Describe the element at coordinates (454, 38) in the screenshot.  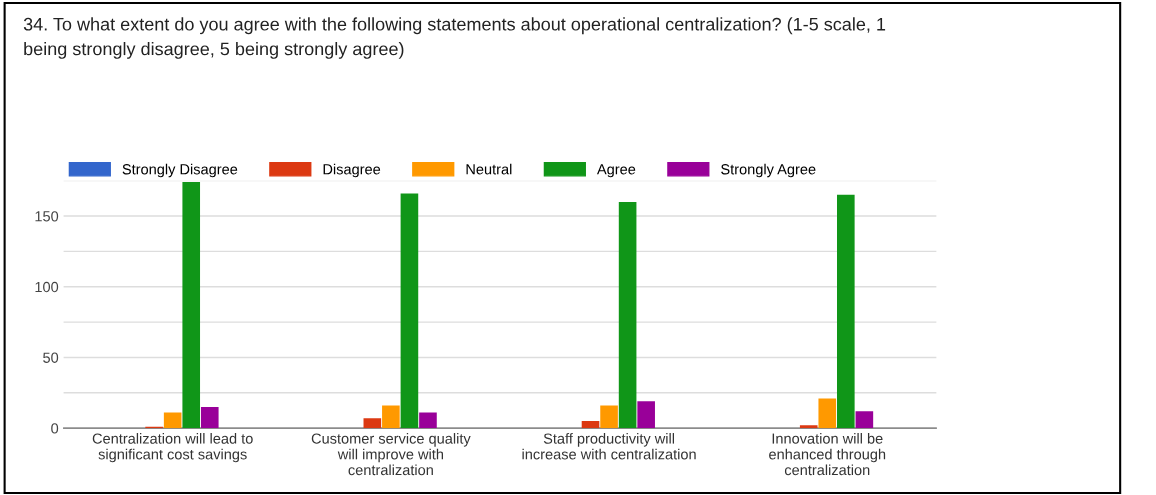
I see `chart-title: 34. To what extent do you agree with the following statements about operational centralization? (1-5 scale, 1 being strongly disagree, 5 being strongly agree)` at that location.